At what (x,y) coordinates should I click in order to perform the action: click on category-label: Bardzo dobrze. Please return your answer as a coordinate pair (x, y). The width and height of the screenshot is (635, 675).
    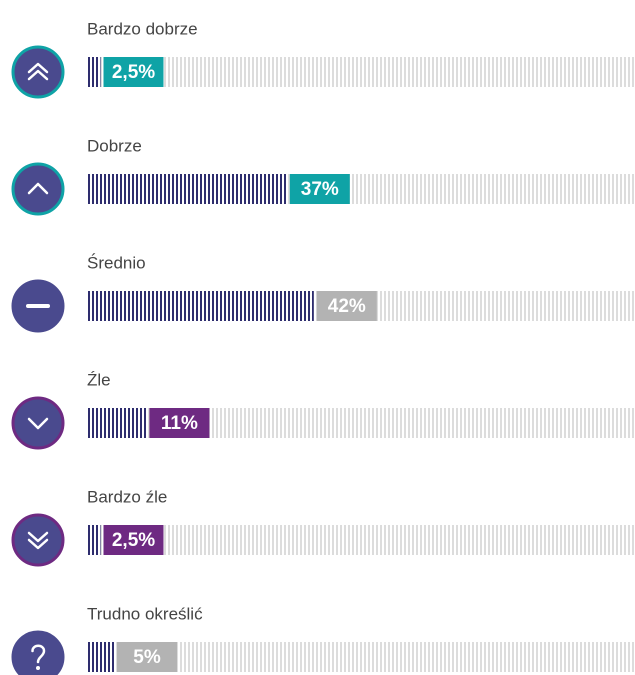
    Looking at the image, I should click on (142, 28).